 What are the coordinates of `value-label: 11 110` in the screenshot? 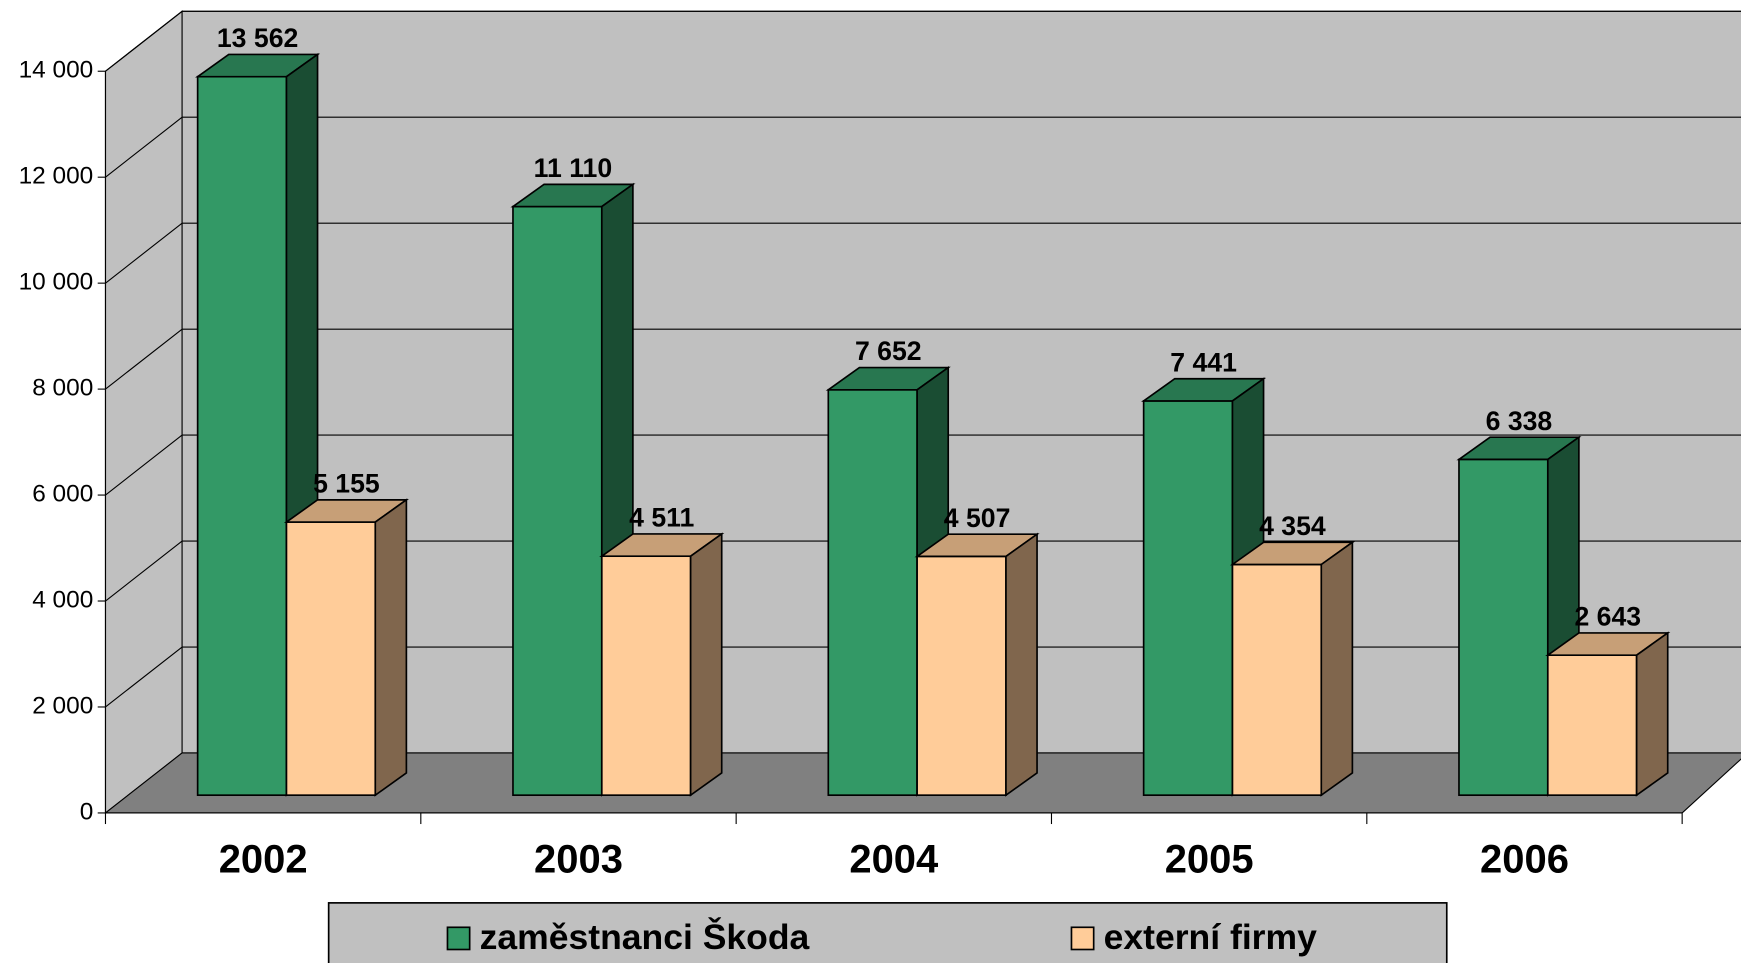 It's located at (573, 168).